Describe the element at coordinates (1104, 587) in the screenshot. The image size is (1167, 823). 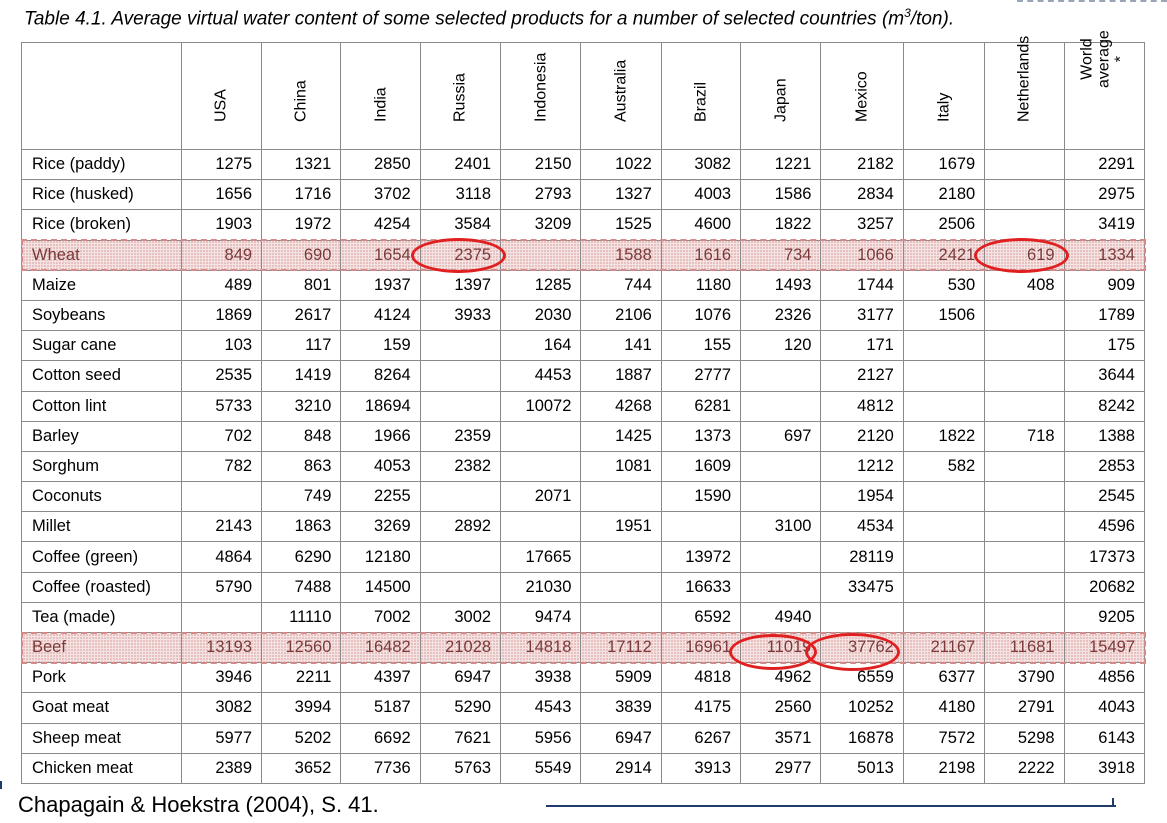
I see `value-cell: 20682` at that location.